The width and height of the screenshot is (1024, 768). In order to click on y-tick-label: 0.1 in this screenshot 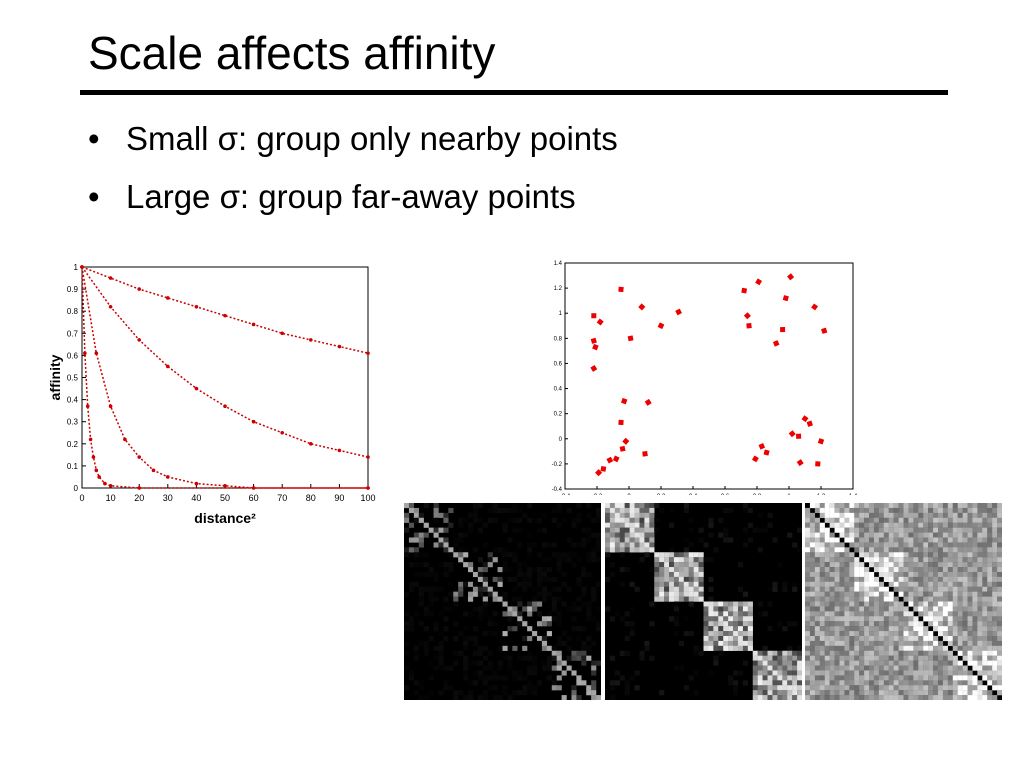, I will do `click(73, 466)`.